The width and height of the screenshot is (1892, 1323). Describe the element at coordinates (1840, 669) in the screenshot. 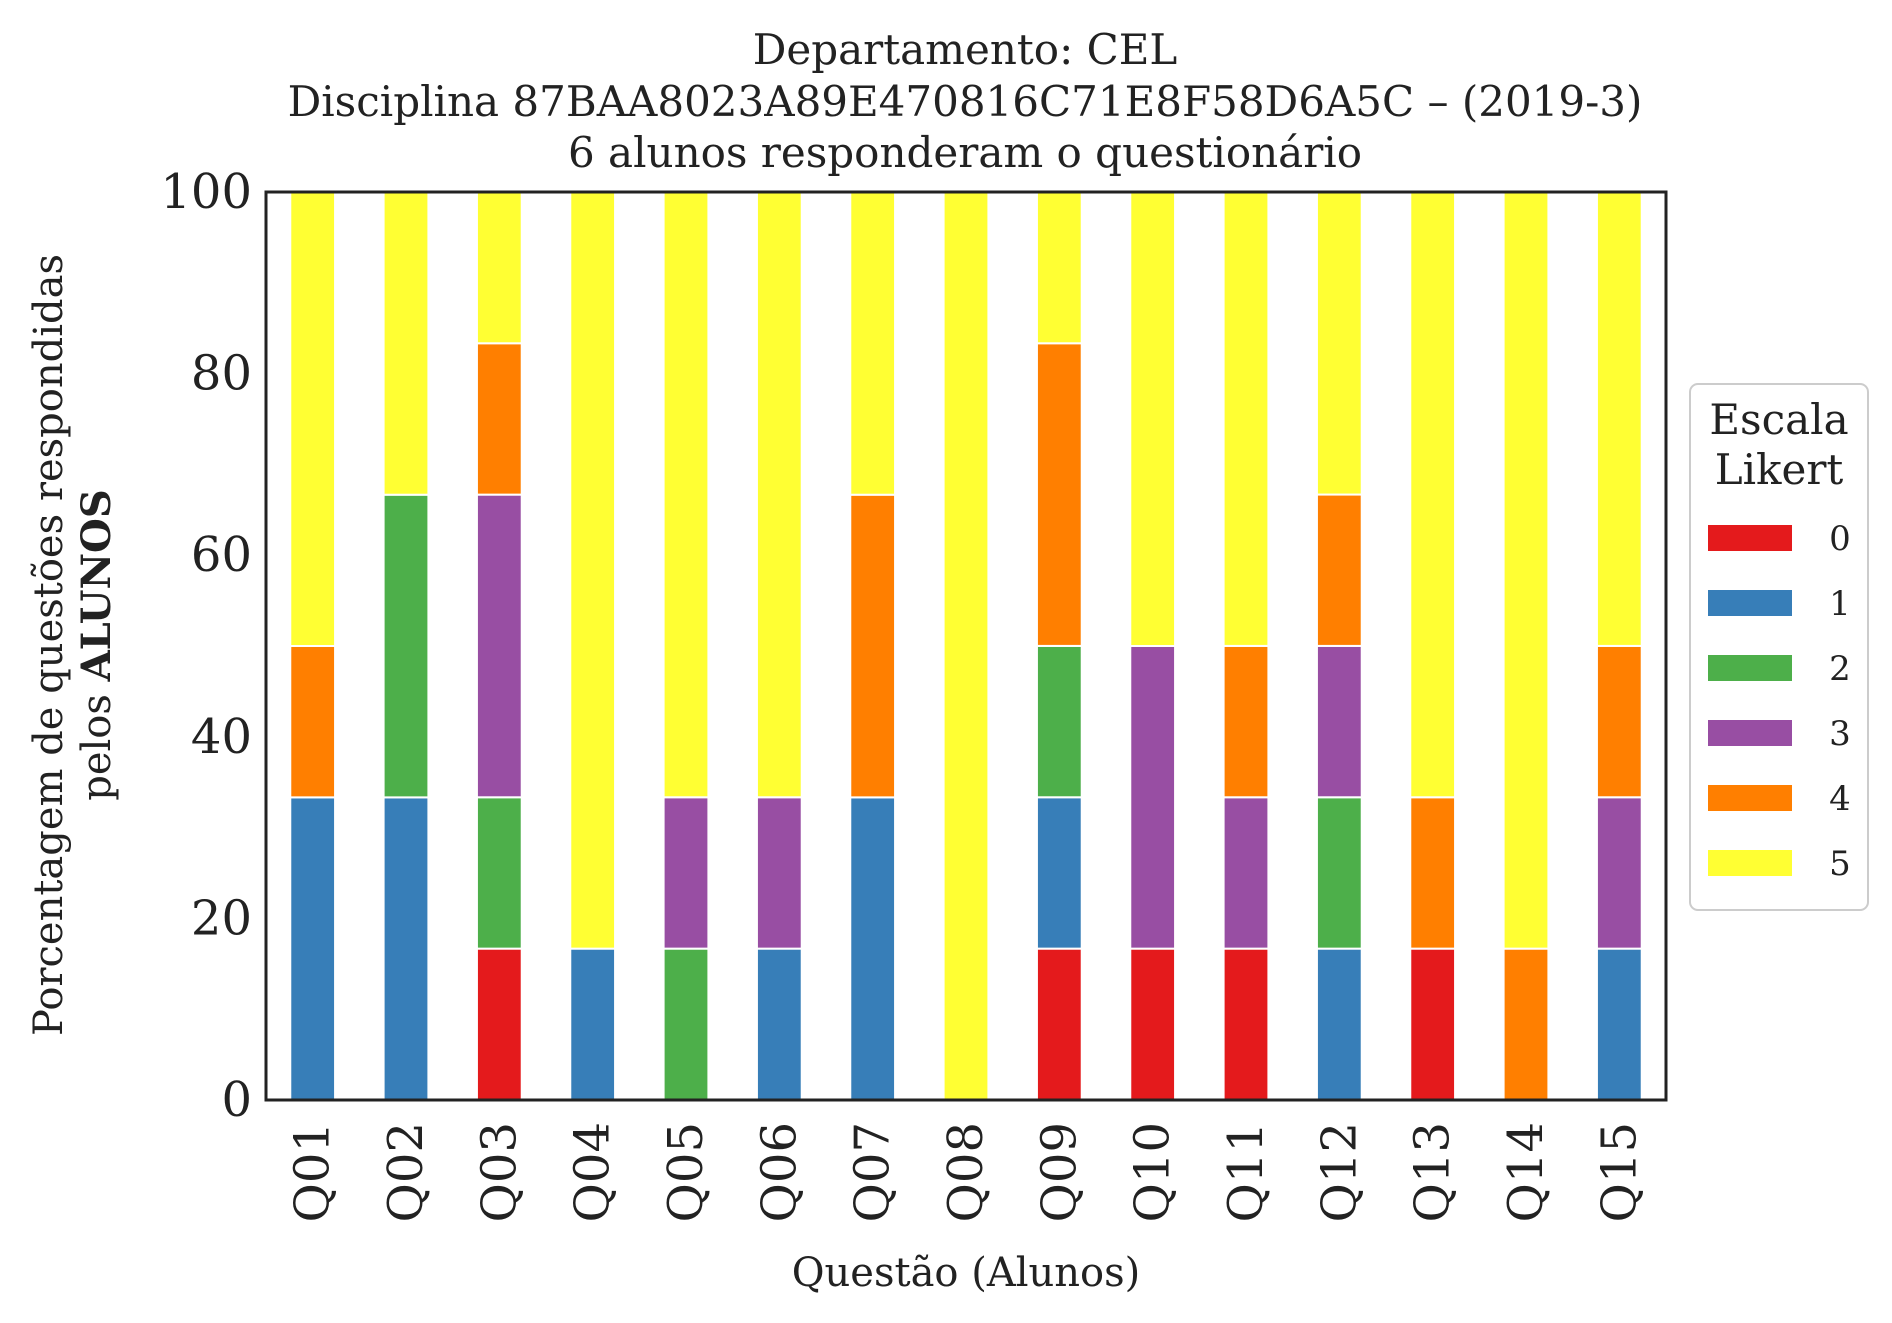

I see `legend-label-2: 2` at that location.